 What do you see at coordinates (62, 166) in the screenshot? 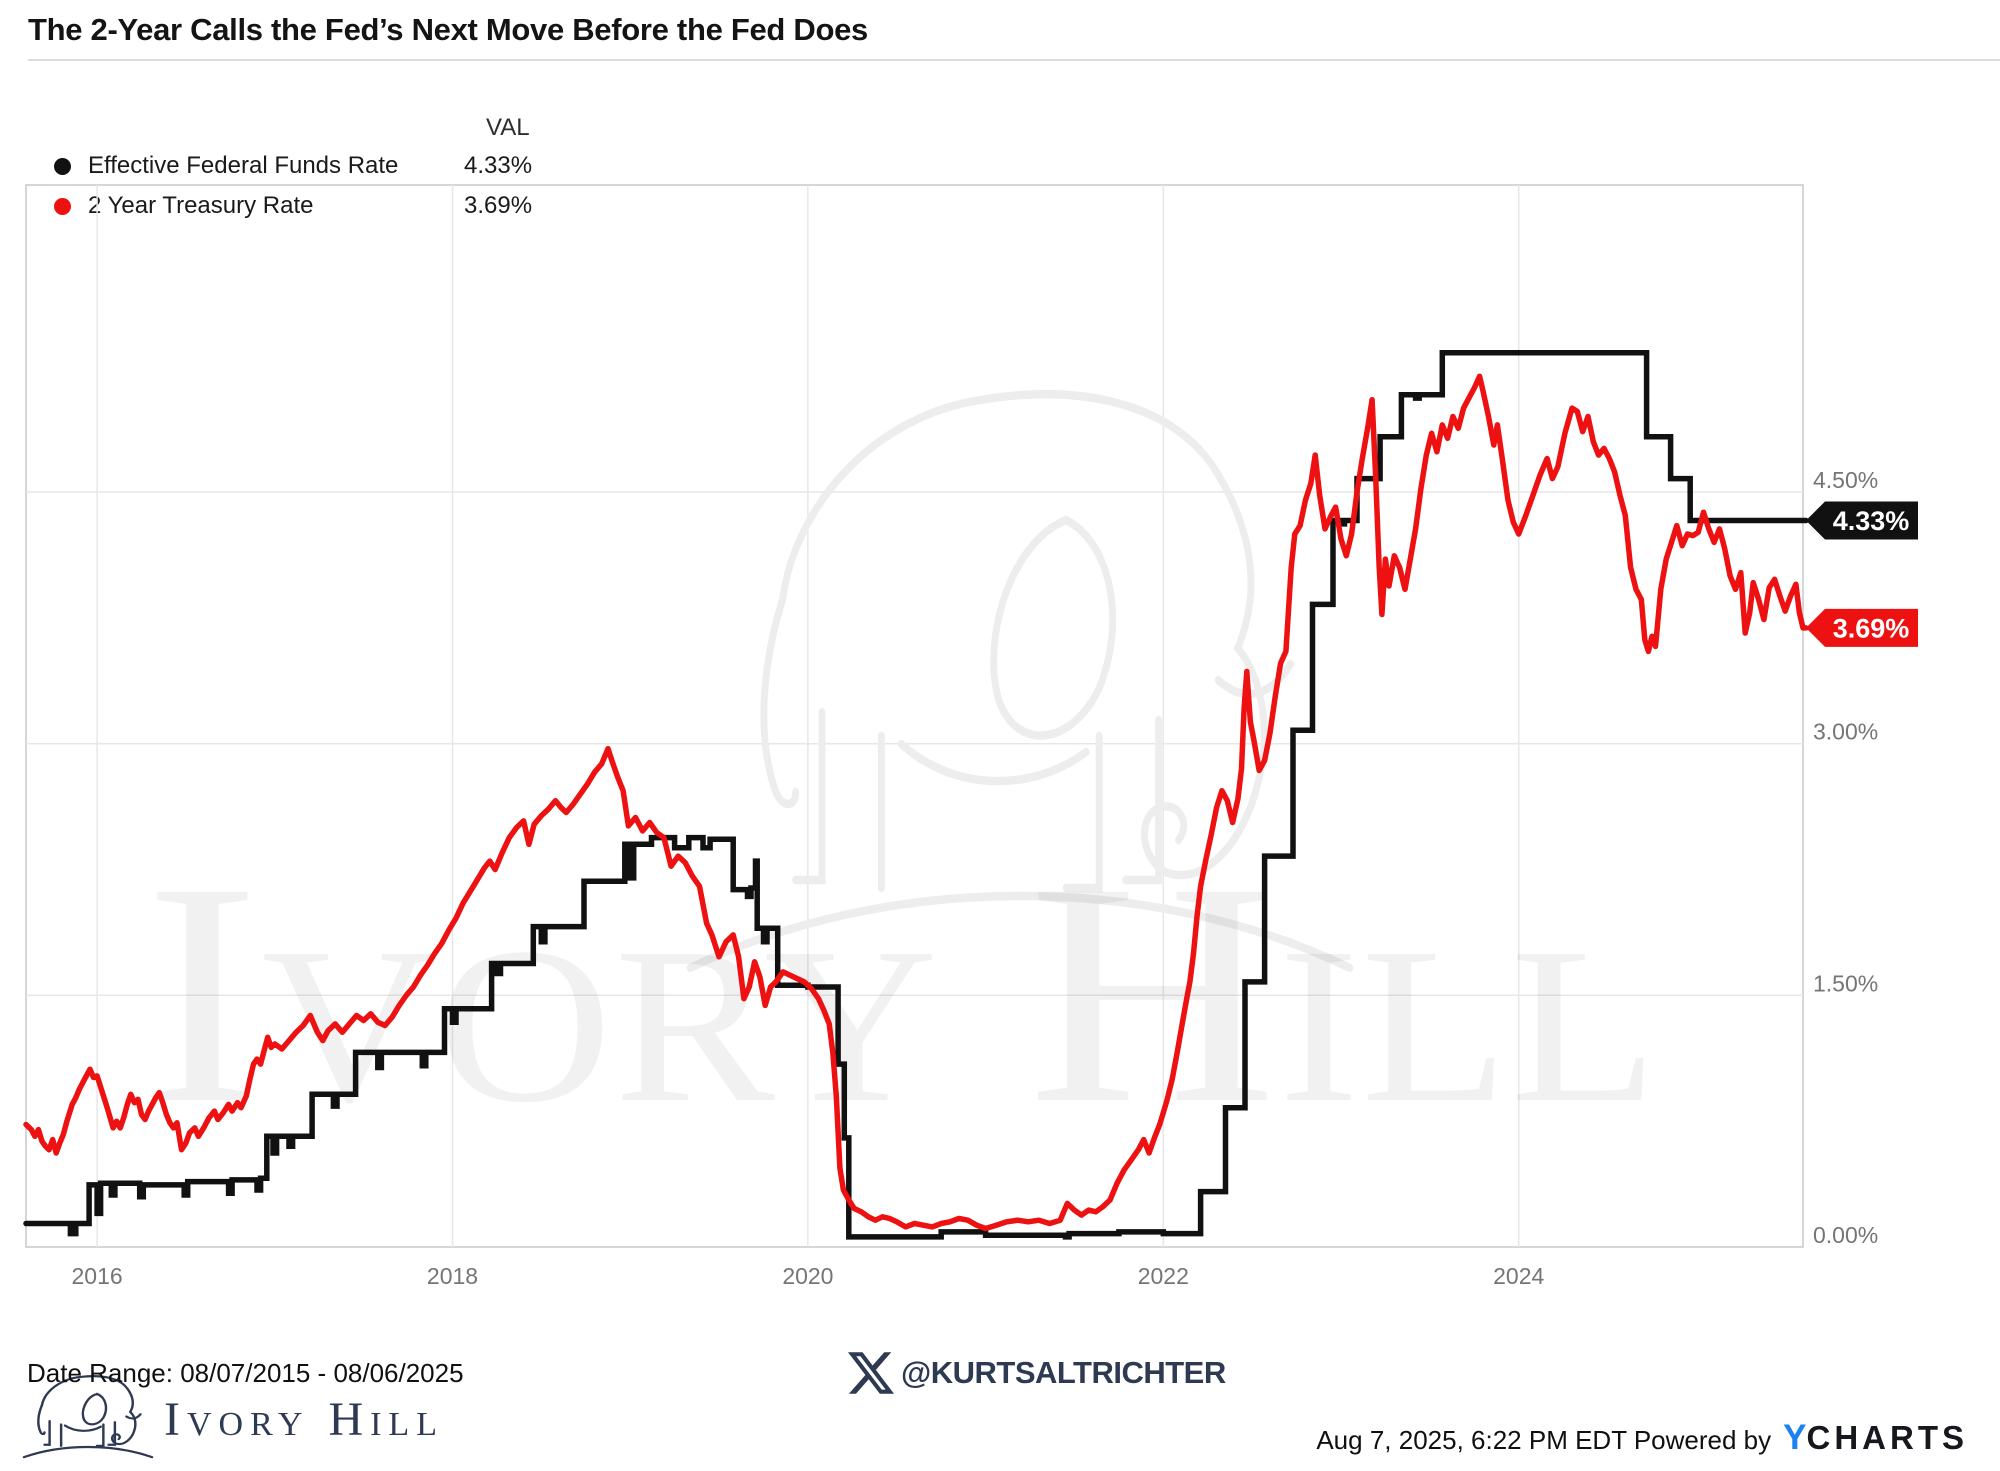
I see `effr-legend-dot-icon` at bounding box center [62, 166].